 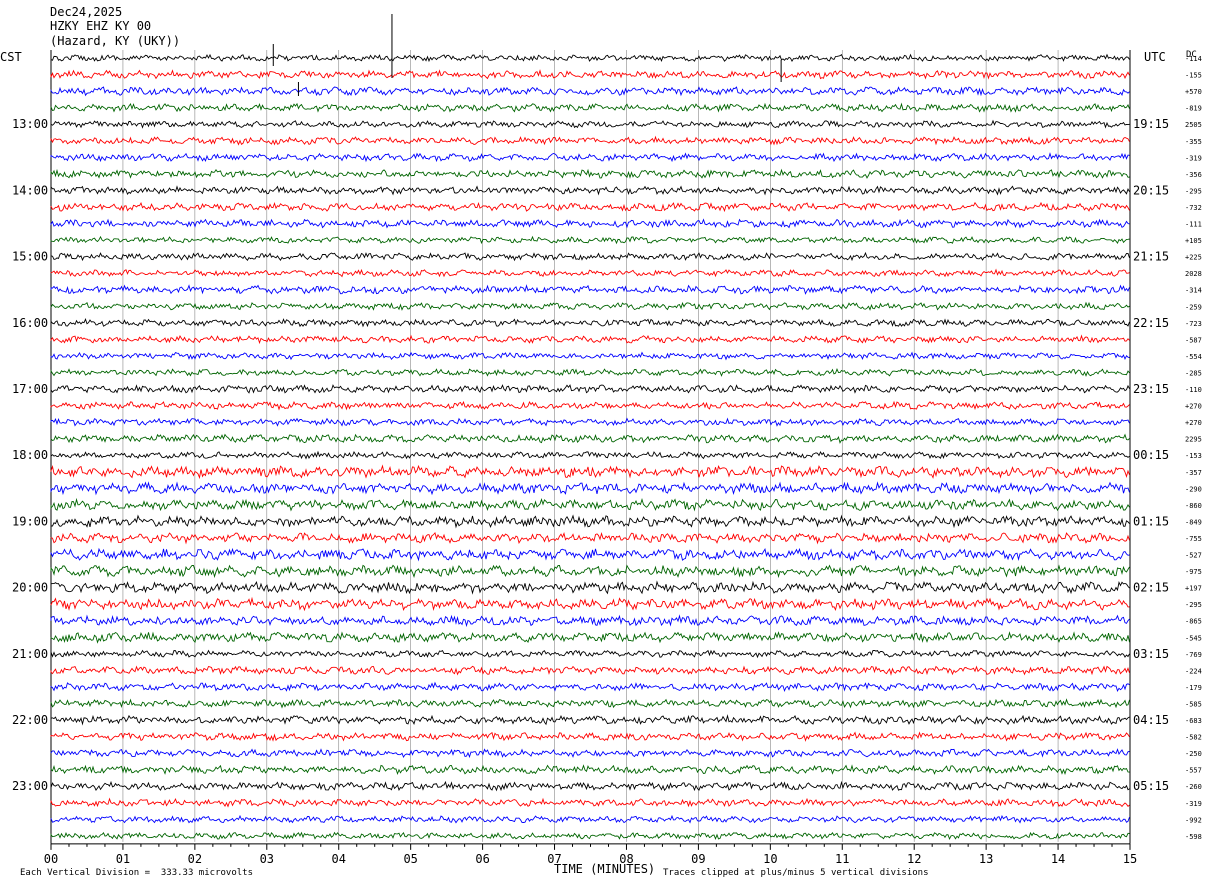 What do you see at coordinates (1193, 456) in the screenshot?
I see `dc-offset-label: -153` at bounding box center [1193, 456].